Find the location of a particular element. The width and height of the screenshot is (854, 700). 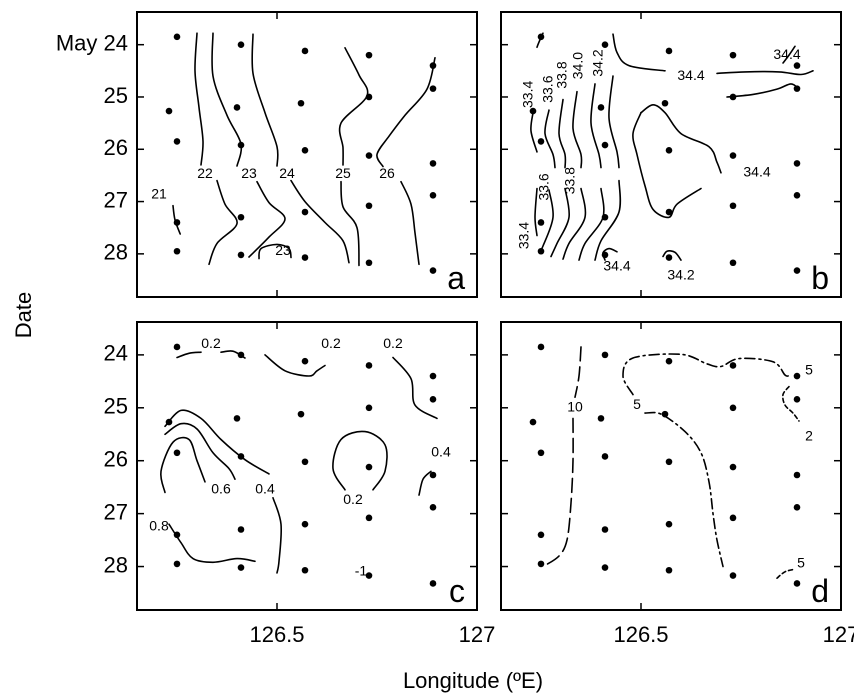

contour-label: 33.6 is located at coordinates (544, 186).